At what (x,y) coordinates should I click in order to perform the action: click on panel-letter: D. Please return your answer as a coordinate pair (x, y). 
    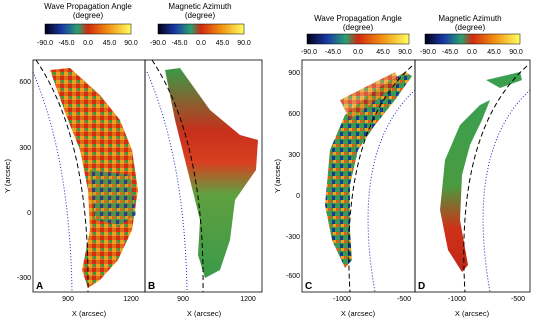
    Looking at the image, I should click on (421, 286).